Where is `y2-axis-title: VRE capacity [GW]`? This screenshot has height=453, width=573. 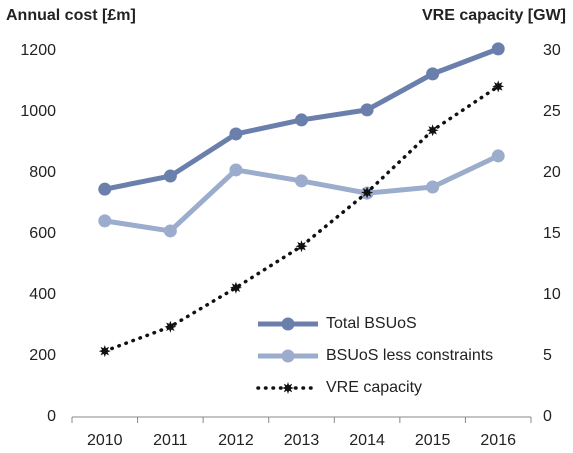
y2-axis-title: VRE capacity [GW] is located at coordinates (494, 15).